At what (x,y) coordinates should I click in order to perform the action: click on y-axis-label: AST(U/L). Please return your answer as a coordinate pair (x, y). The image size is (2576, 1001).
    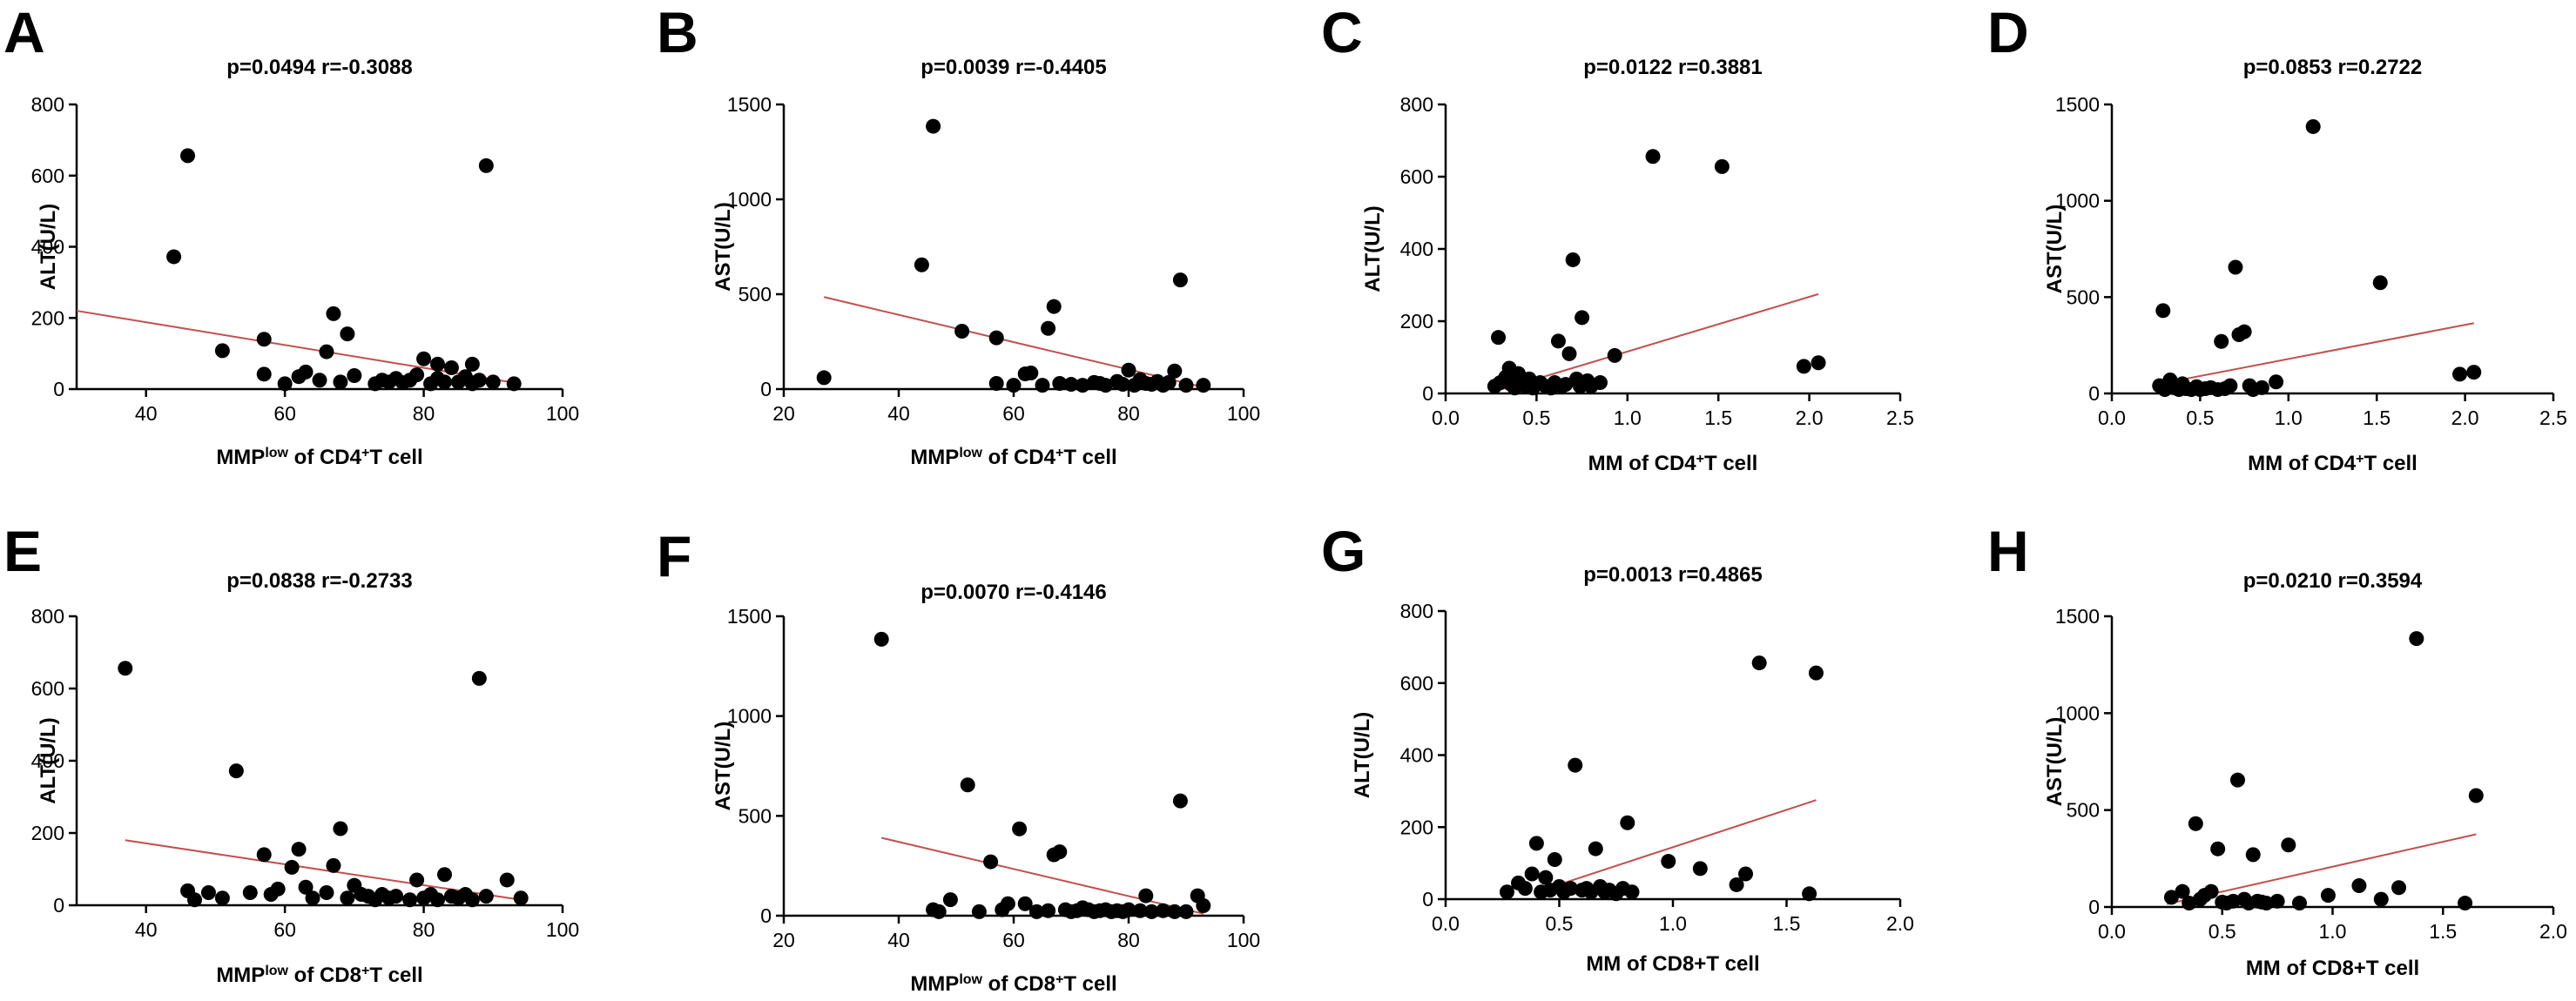
    Looking at the image, I should click on (2055, 762).